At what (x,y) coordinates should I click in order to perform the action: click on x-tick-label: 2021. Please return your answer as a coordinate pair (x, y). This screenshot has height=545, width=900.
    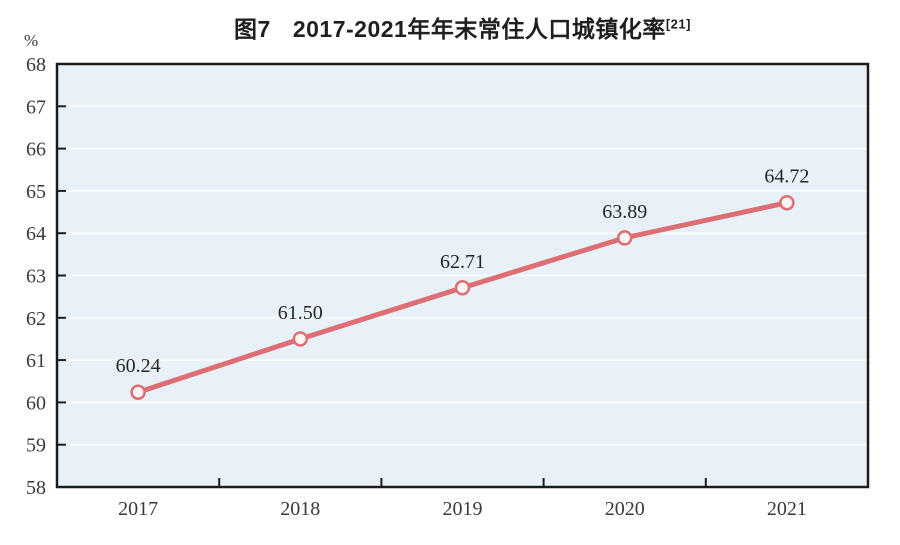
    Looking at the image, I should click on (787, 509).